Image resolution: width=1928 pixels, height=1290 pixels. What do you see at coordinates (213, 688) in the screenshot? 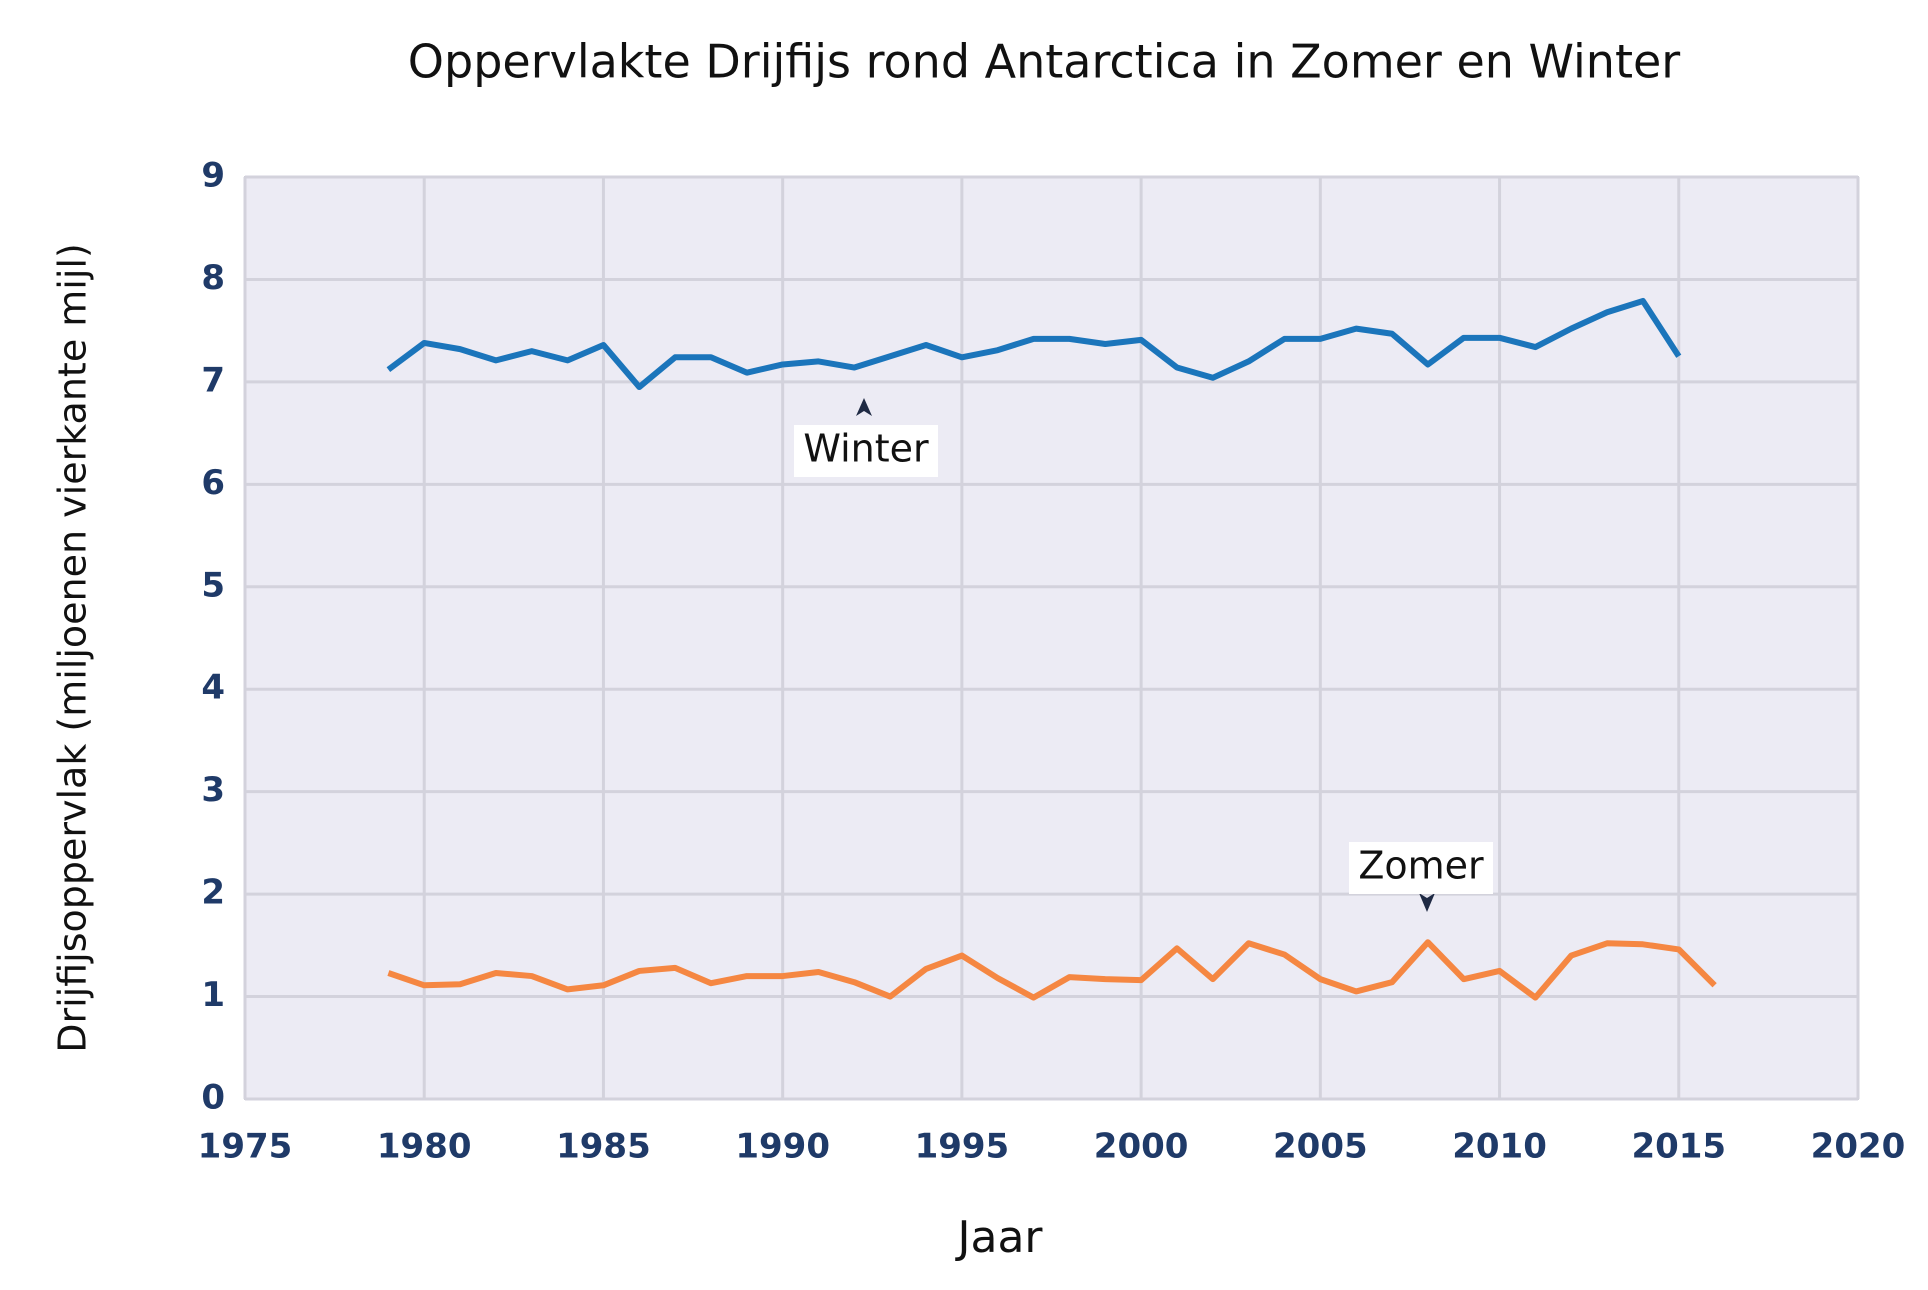
I see `y-tick-label: 4` at bounding box center [213, 688].